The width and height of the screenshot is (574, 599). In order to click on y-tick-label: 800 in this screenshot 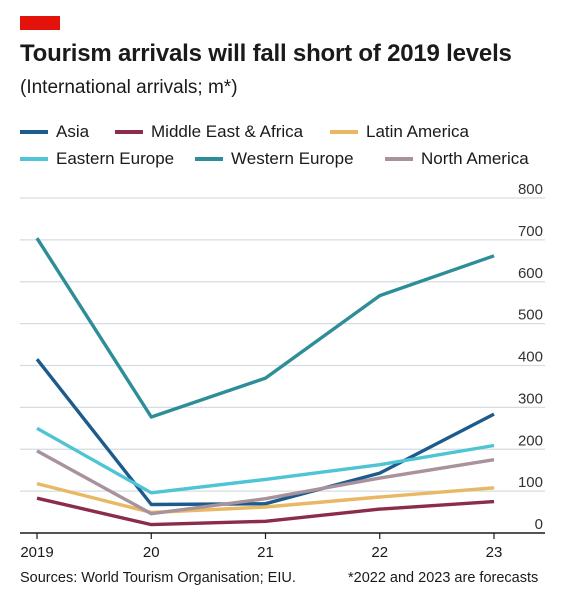, I will do `click(530, 189)`.